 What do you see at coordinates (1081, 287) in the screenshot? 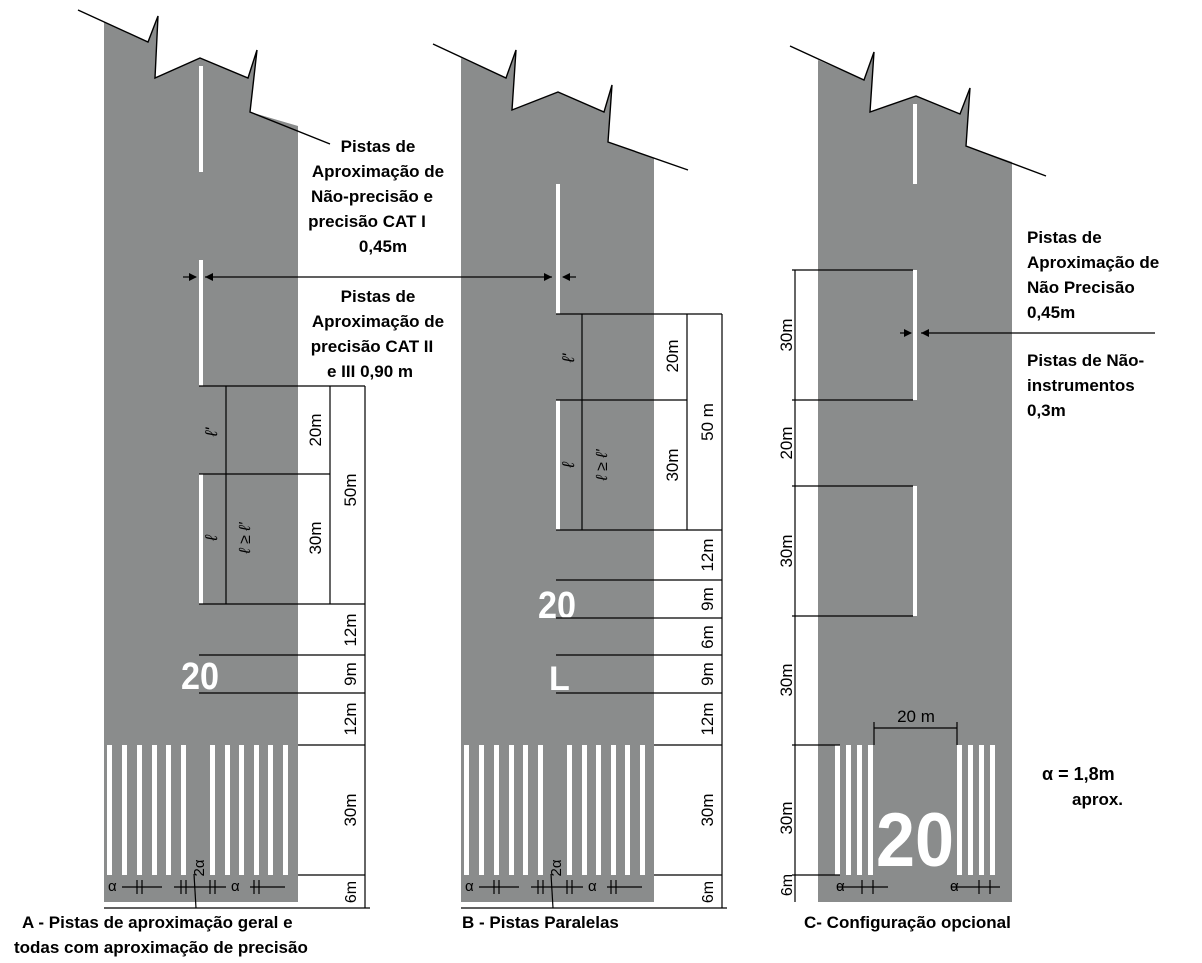
I see `note-line: Não Precisão` at bounding box center [1081, 287].